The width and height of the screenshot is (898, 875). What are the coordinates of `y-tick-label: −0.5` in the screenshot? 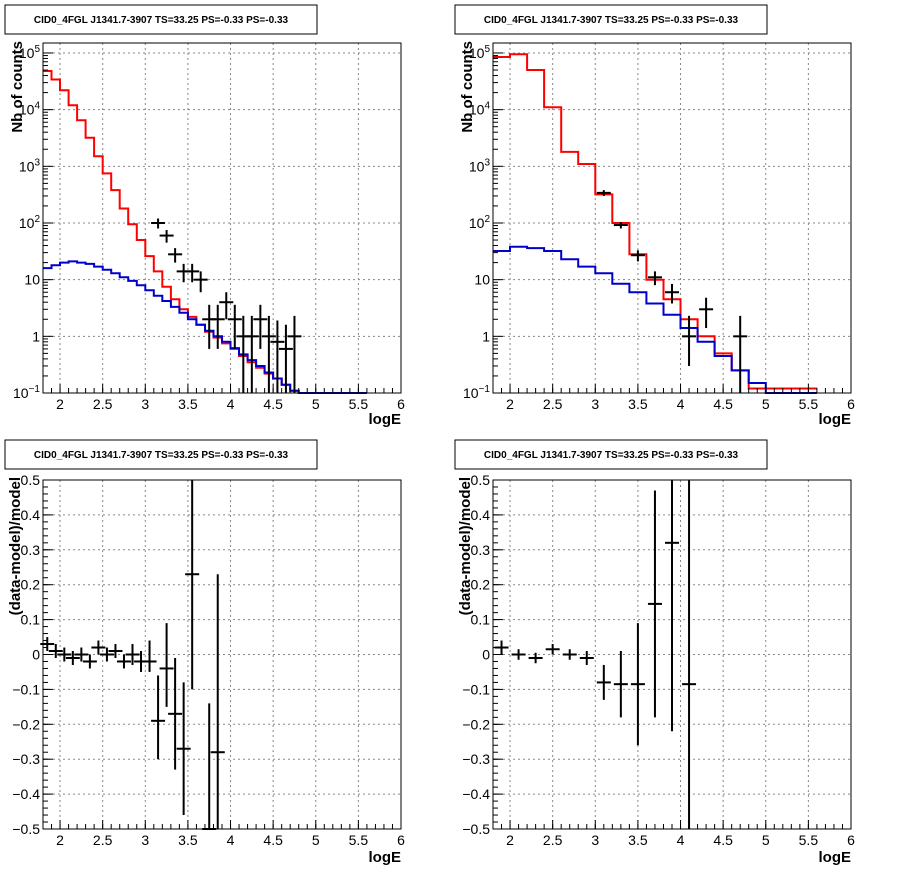 It's located at (476, 829).